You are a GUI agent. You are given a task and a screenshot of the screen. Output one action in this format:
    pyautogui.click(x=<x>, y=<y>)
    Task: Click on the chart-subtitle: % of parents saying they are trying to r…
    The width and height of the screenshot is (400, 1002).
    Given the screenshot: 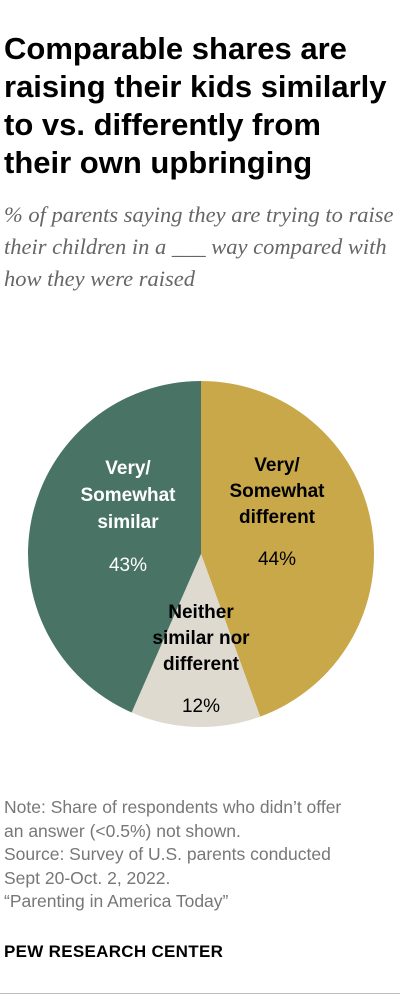 What is the action you would take?
    pyautogui.click(x=199, y=246)
    